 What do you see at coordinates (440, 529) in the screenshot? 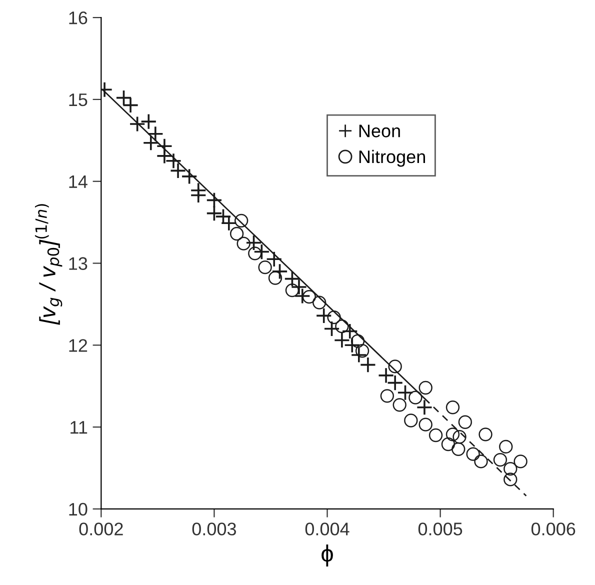
I see `x-tick-label: 0.005` at bounding box center [440, 529].